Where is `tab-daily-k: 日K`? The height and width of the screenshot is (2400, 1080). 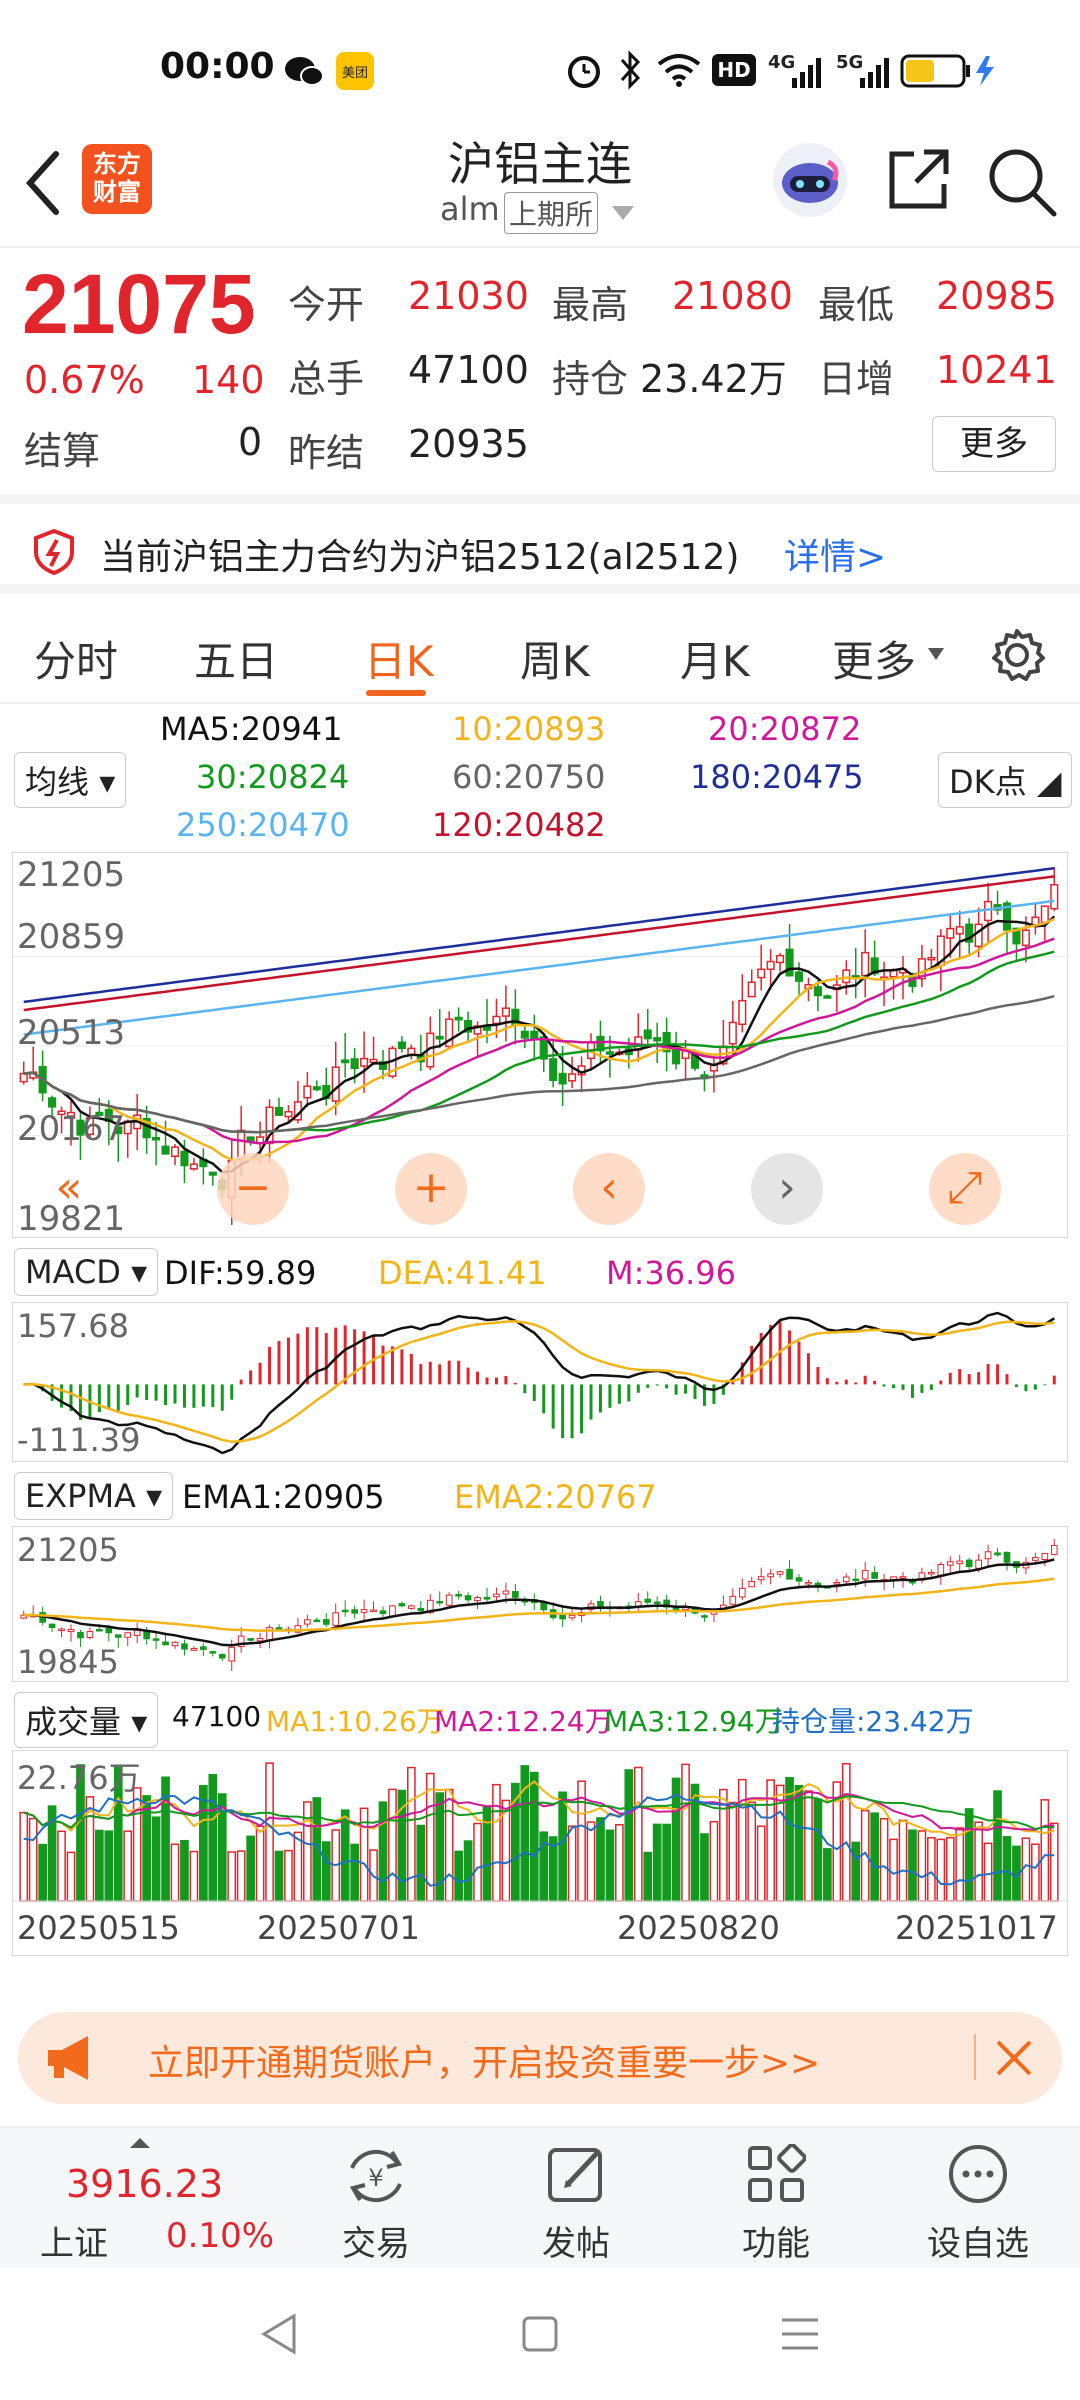 tab-daily-k: 日K is located at coordinates (399, 661).